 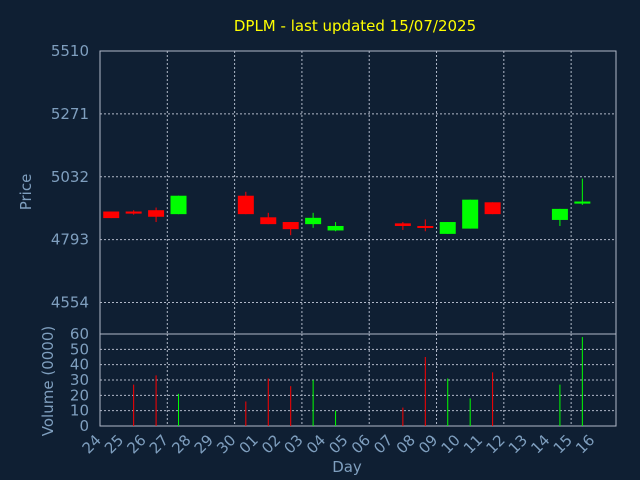 What do you see at coordinates (79, 380) in the screenshot?
I see `volume-tick-label: 30` at bounding box center [79, 380].